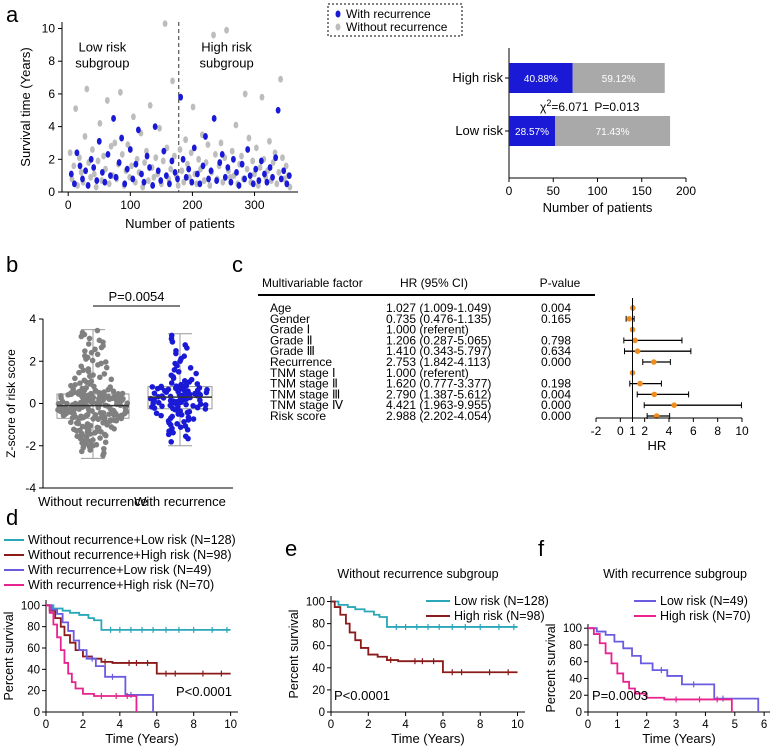  Describe the element at coordinates (33, 628) in the screenshot. I see `y-tick-label: 80` at that location.